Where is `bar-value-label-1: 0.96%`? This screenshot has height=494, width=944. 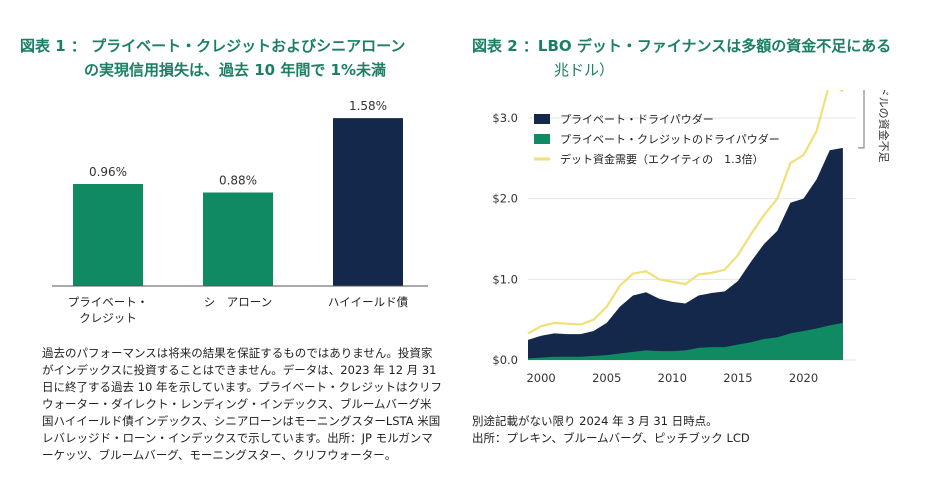 bar-value-label-1: 0.96% is located at coordinates (108, 172).